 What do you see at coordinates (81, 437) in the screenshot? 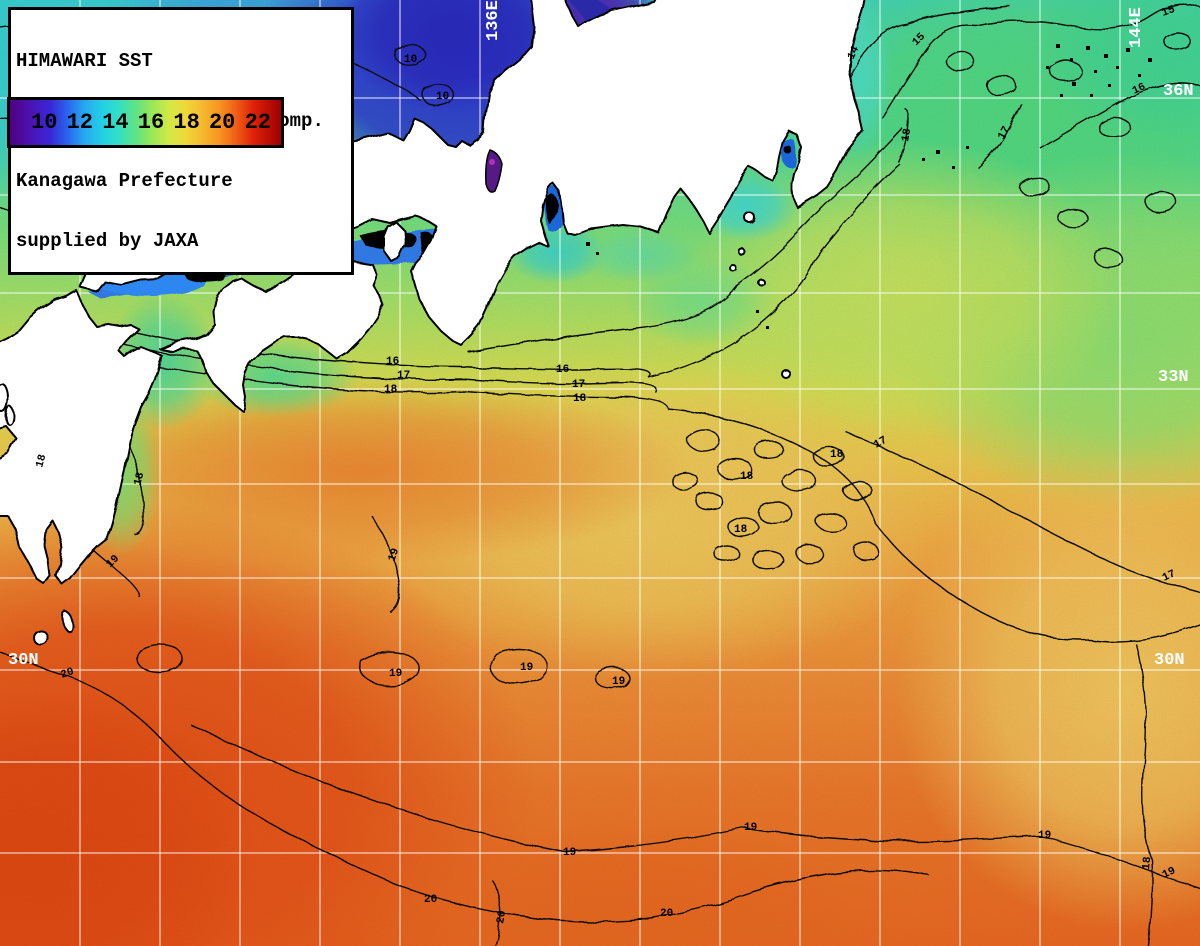
I see `land-kyushu` at bounding box center [81, 437].